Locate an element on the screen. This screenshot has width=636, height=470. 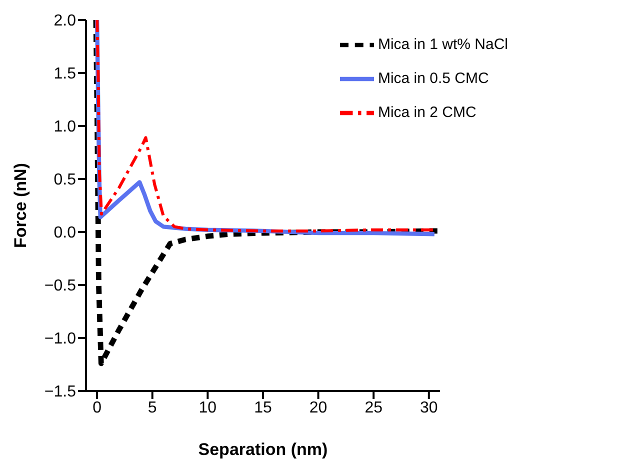
y-tick-label: −1.5 is located at coordinates (60, 392).